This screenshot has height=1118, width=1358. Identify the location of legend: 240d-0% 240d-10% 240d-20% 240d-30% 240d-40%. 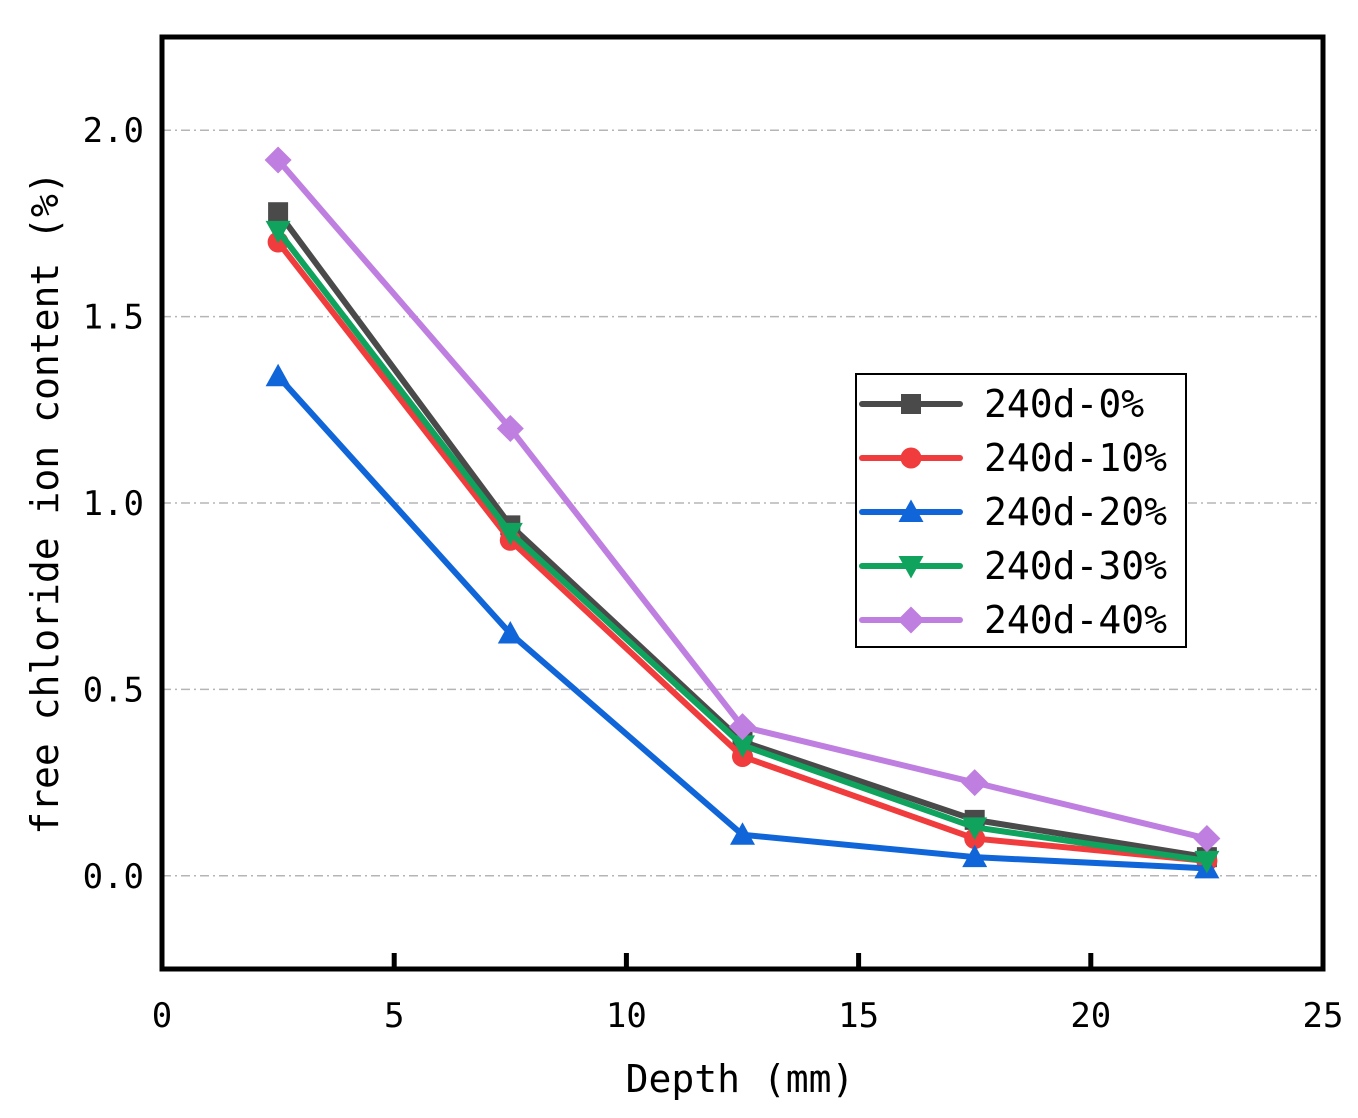
(1021, 510).